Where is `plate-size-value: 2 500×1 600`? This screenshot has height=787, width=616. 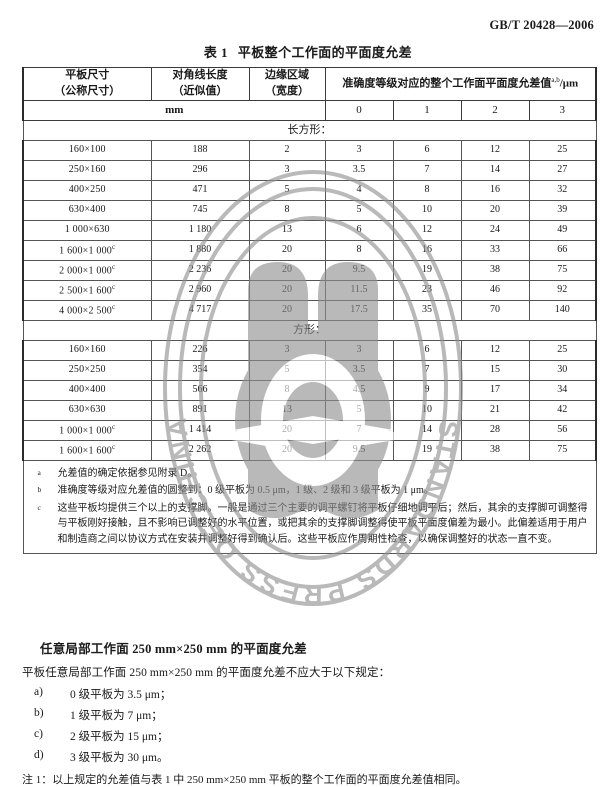
plate-size-value: 2 500×1 600 is located at coordinates (86, 291).